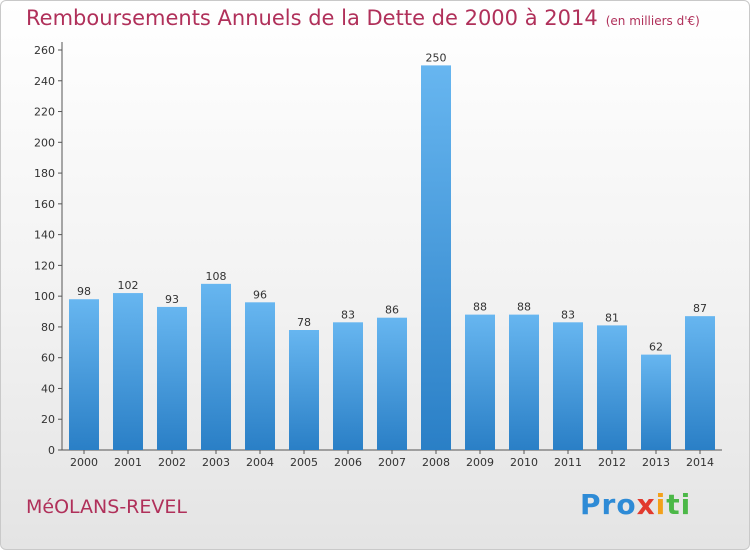 This screenshot has width=750, height=550. I want to click on proxiti-logo: Proxiti, so click(636, 504).